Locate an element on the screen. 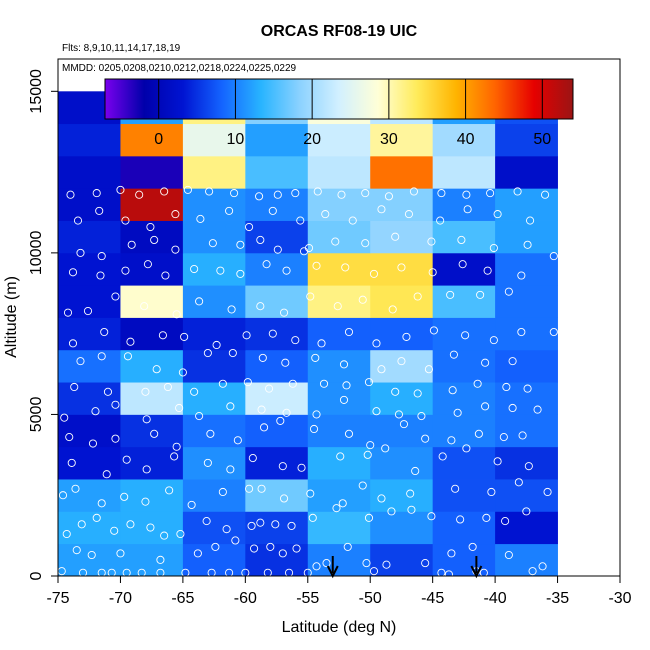 The height and width of the screenshot is (650, 650). x-axis-label: Latitude (deg N) is located at coordinates (339, 627).